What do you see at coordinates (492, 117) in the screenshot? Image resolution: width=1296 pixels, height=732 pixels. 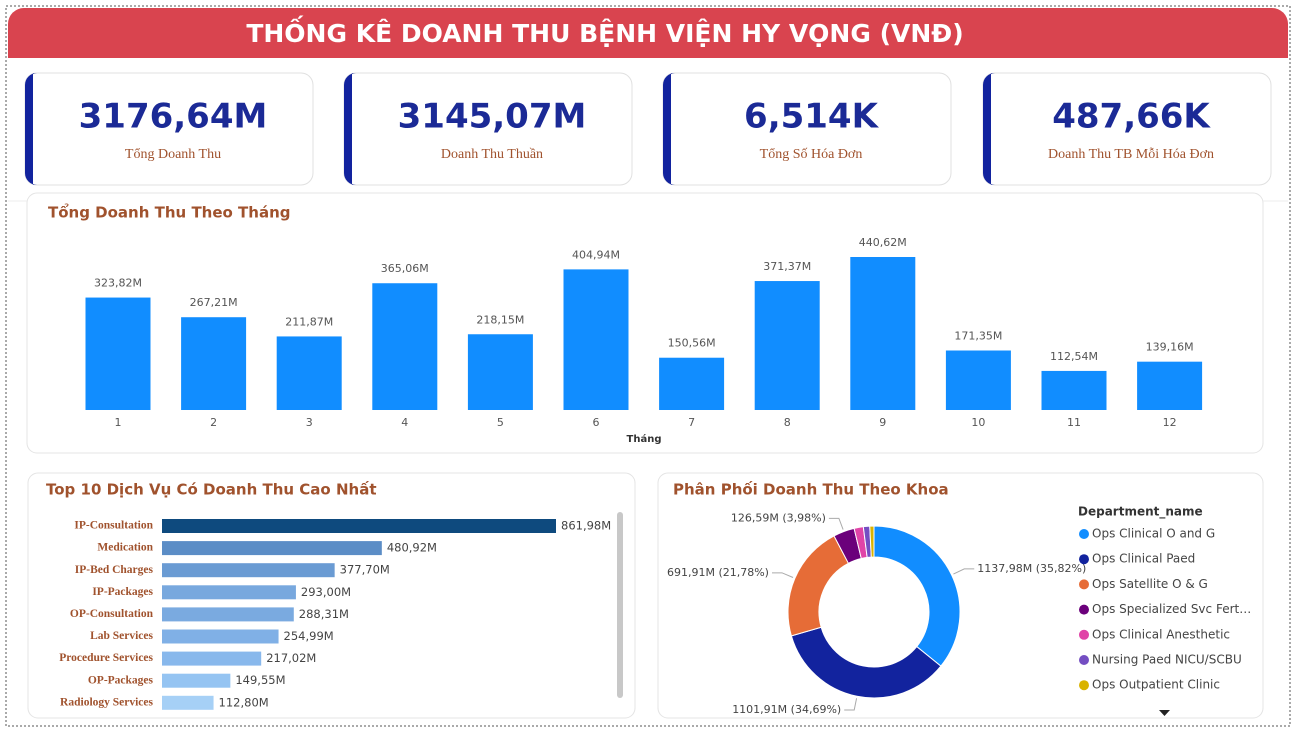 I see `kpi-value: 3145,07M` at bounding box center [492, 117].